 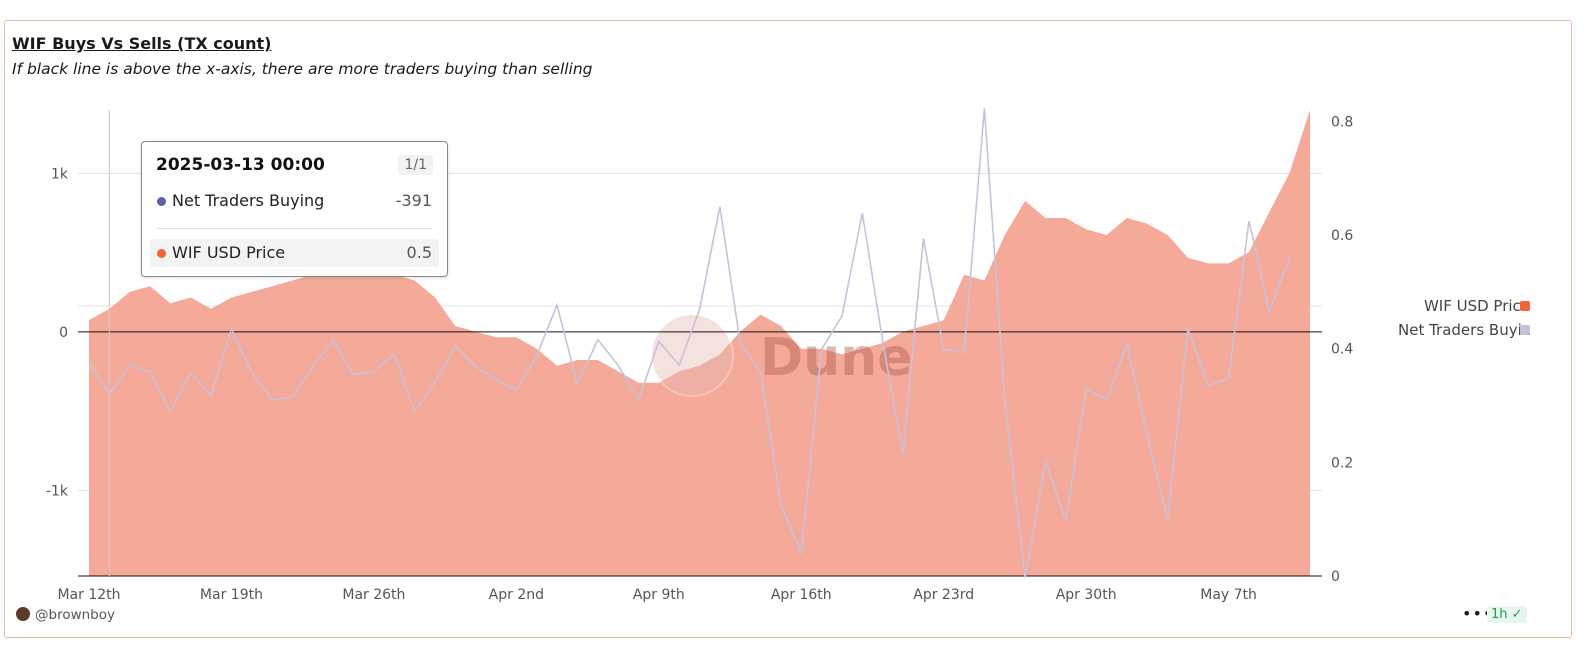 I want to click on legend-item-net-traders-buying: Net Traders Buying, so click(x=1464, y=330).